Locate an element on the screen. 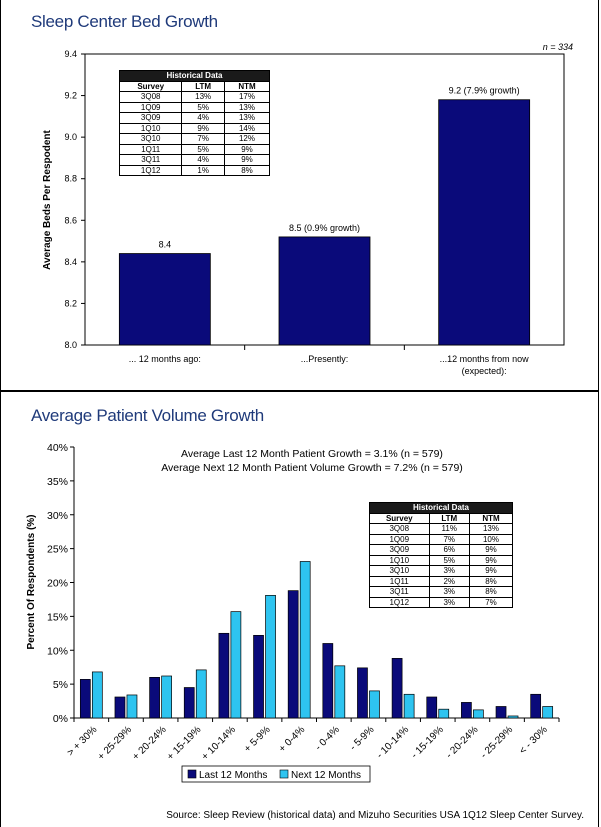  table-cell: 17% is located at coordinates (247, 97).